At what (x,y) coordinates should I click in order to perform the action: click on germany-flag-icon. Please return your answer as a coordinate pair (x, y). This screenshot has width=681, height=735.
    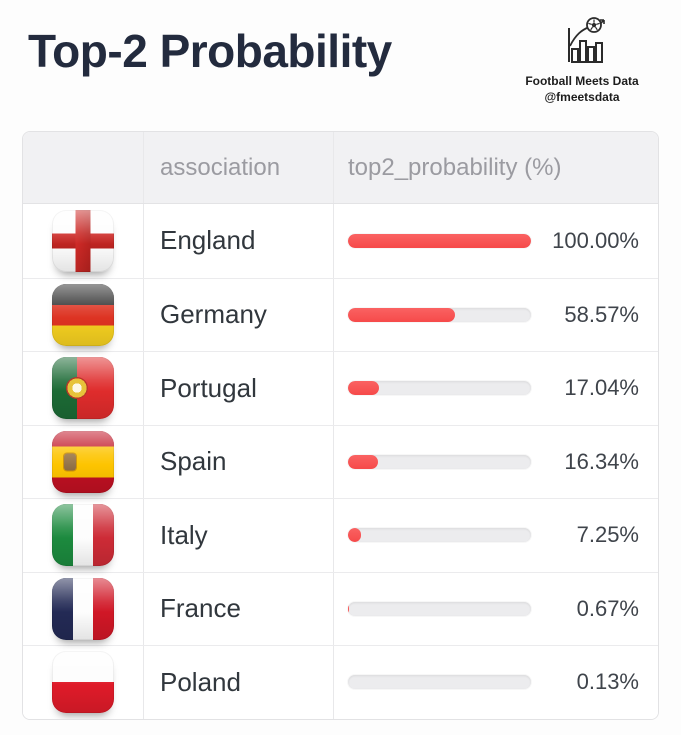
    Looking at the image, I should click on (83, 314).